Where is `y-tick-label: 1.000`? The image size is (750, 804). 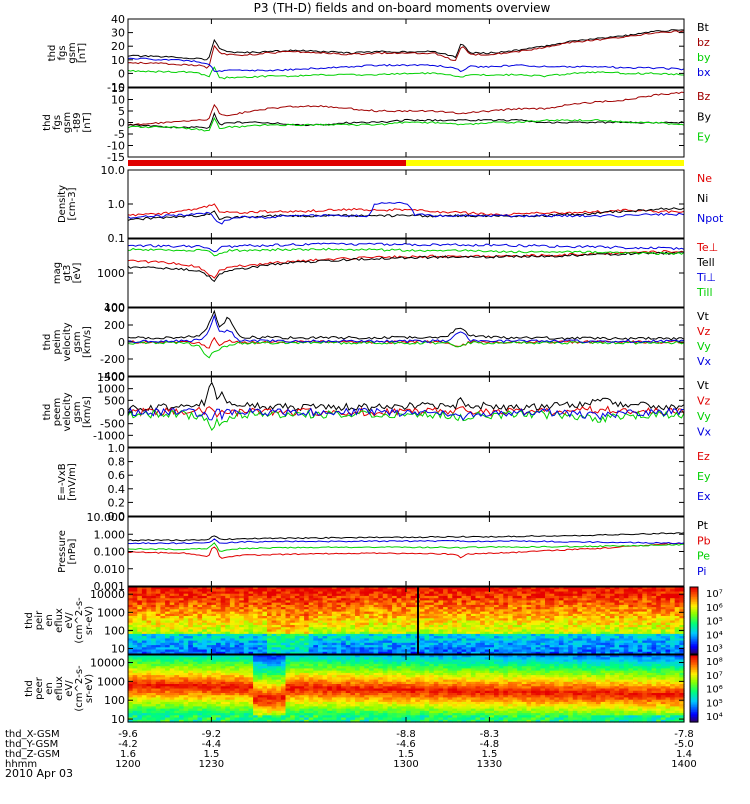 y-tick-label: 1.000 is located at coordinates (110, 534).